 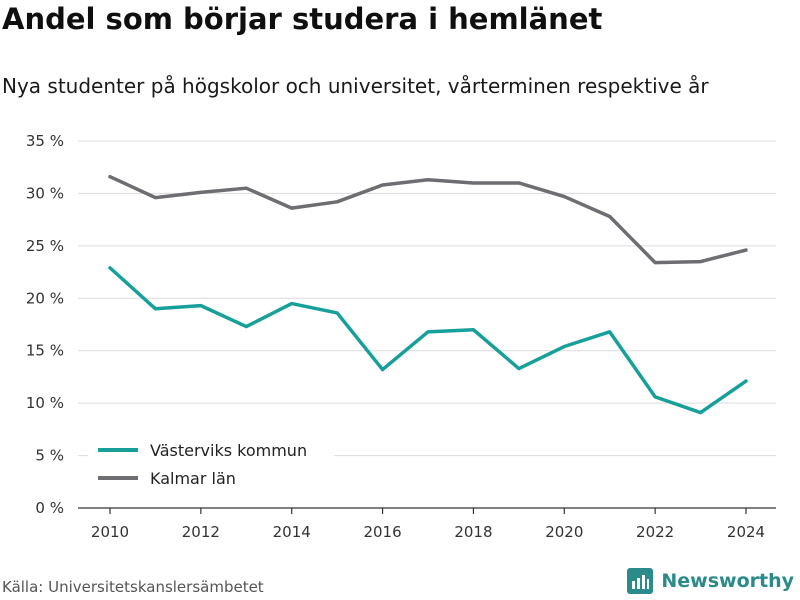 I want to click on x-tick-label: 2018, so click(x=473, y=532).